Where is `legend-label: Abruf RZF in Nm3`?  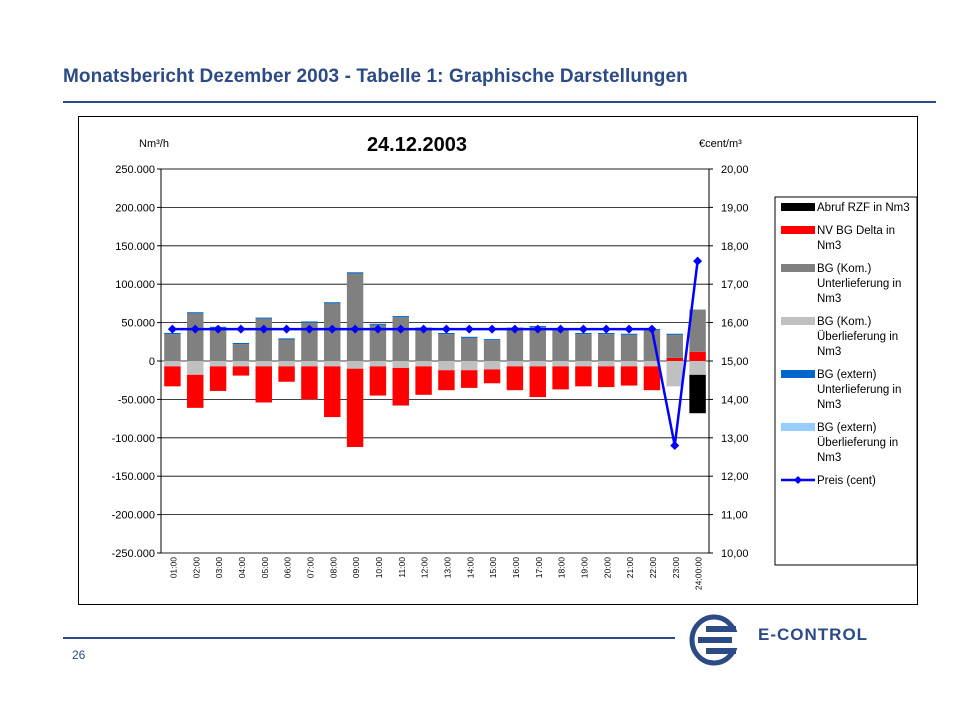 legend-label: Abruf RZF in Nm3 is located at coordinates (863, 208).